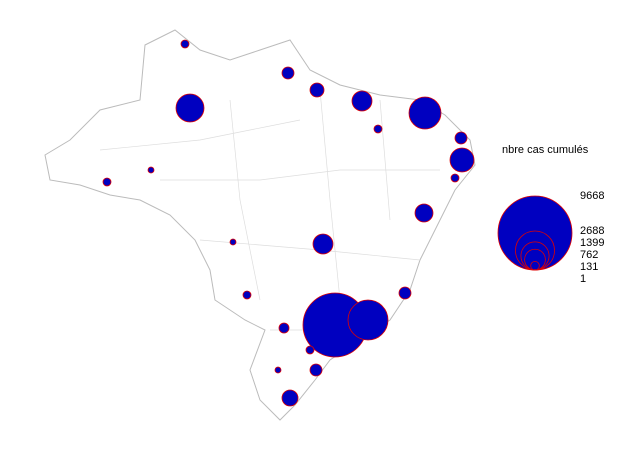 This screenshot has height=457, width=620. I want to click on legend-label: 1399, so click(592, 243).